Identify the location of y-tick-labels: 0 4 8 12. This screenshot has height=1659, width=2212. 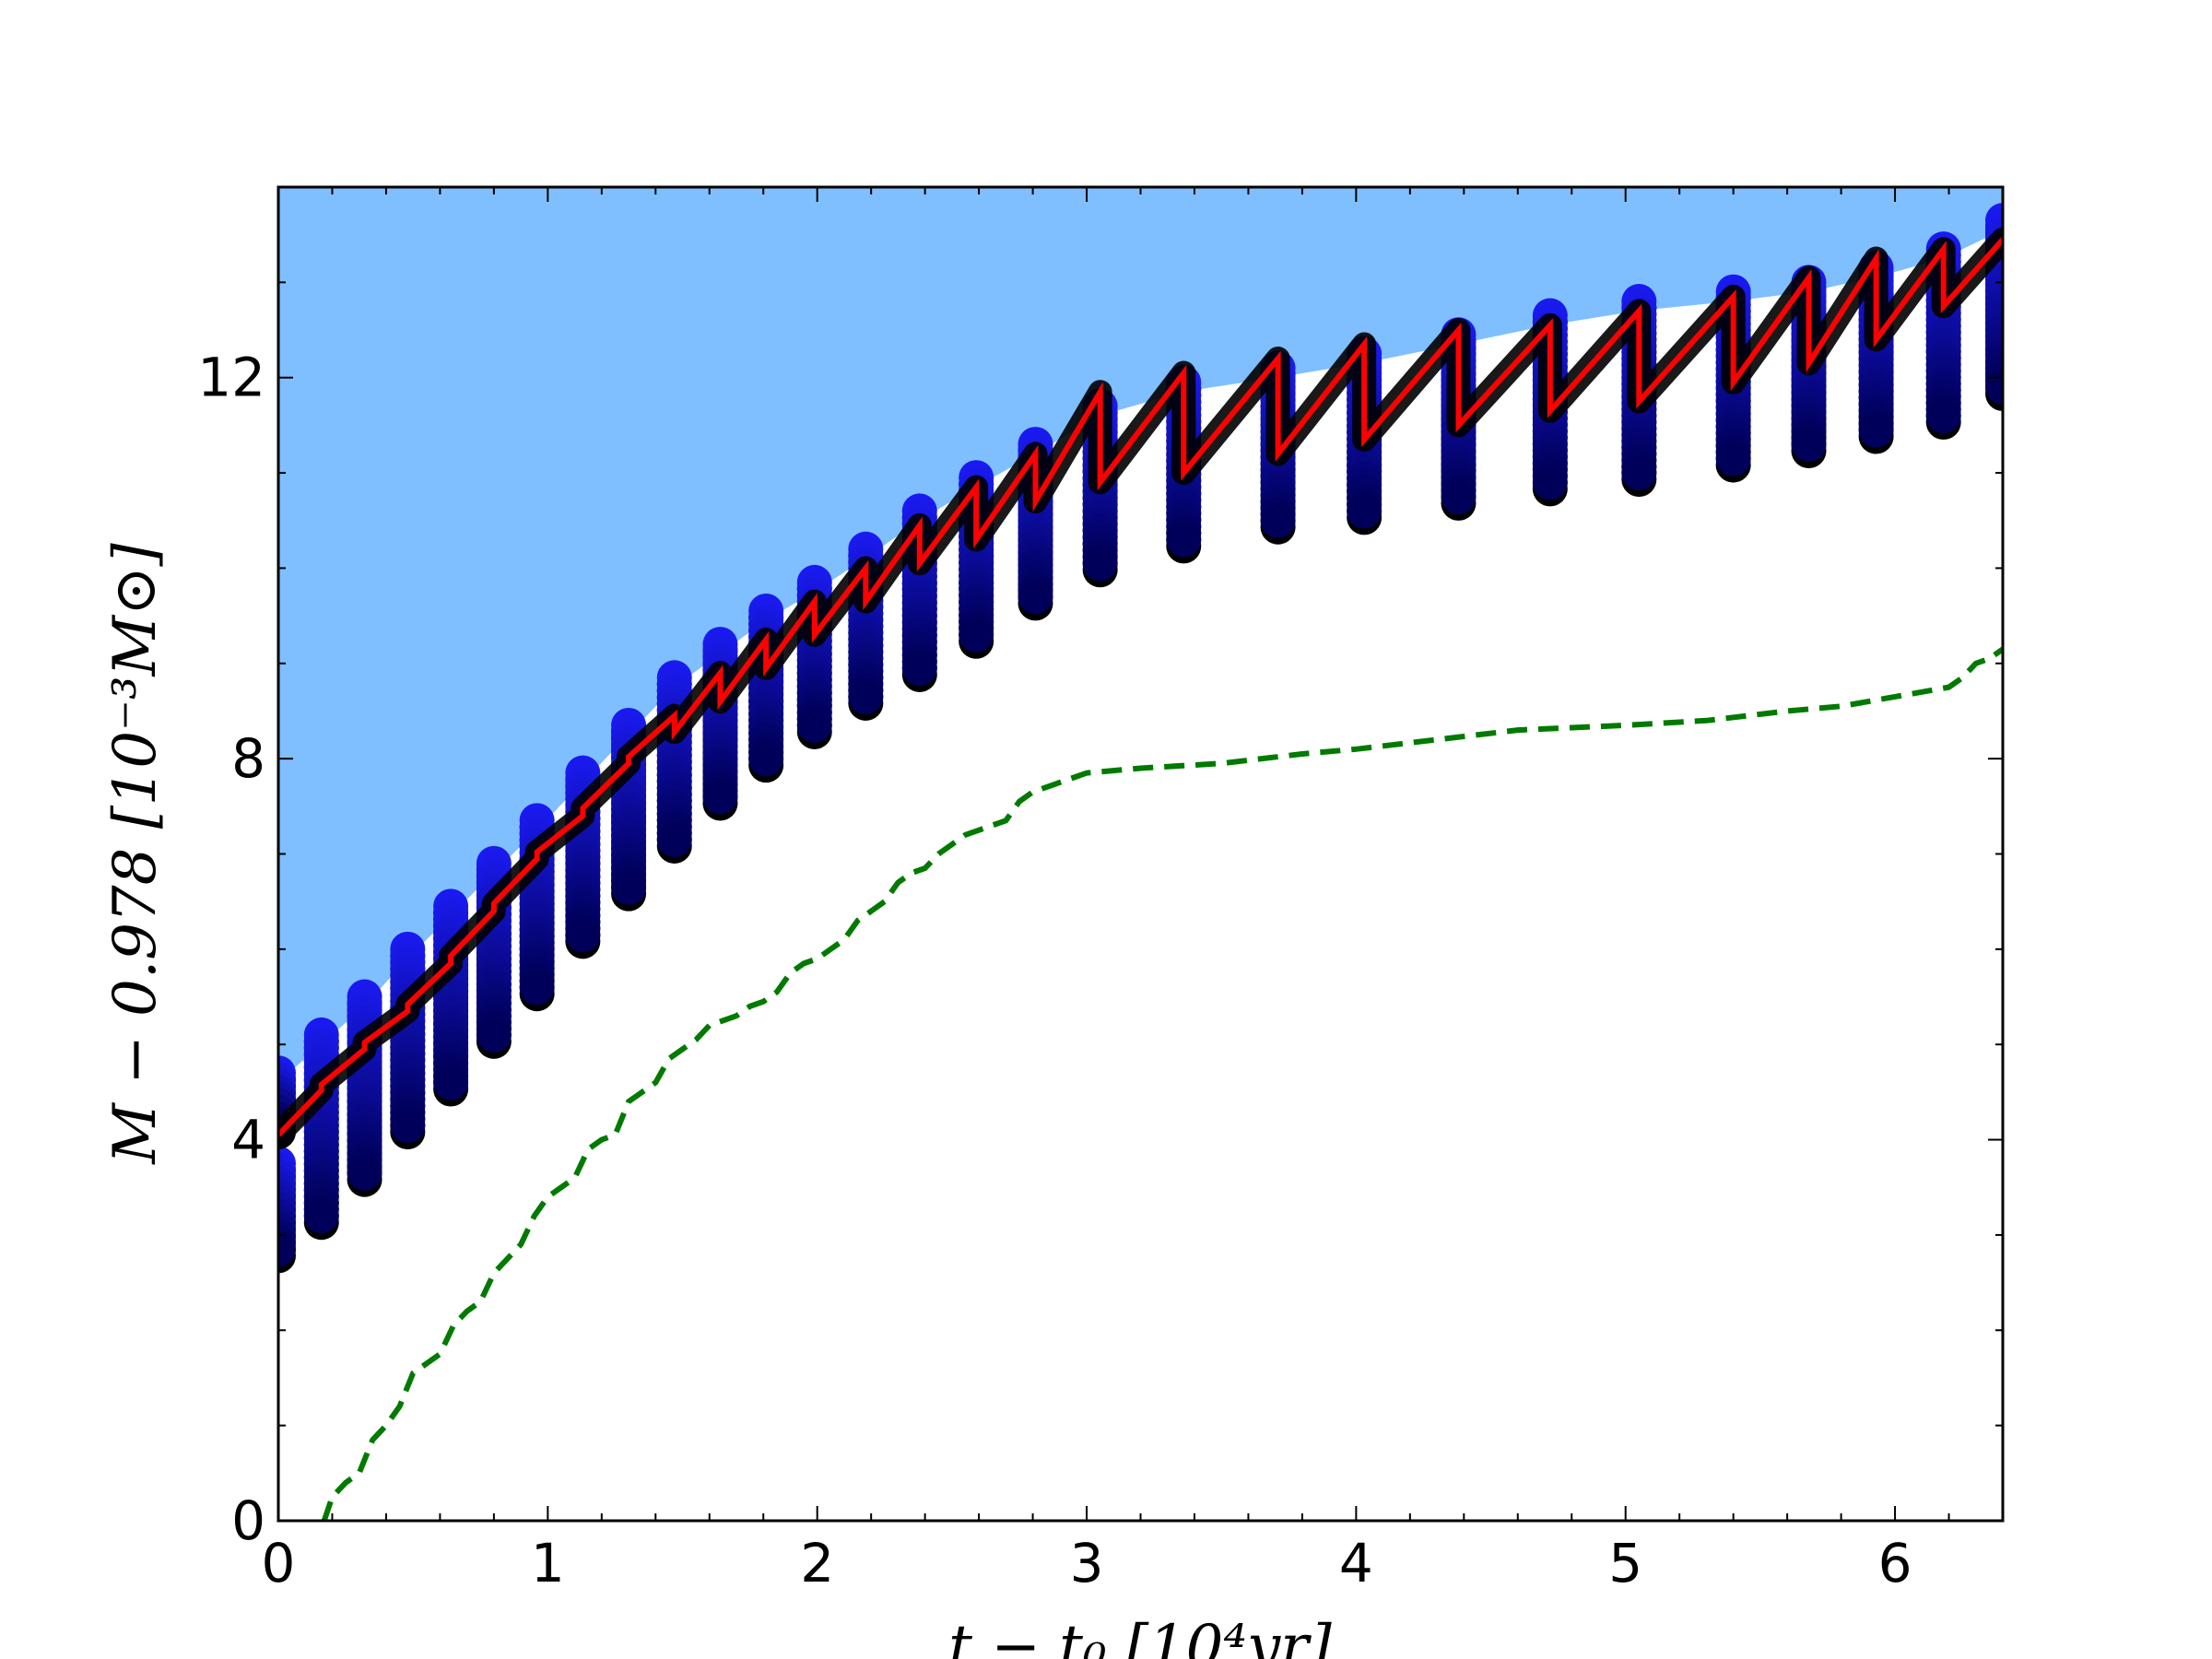
(231, 949).